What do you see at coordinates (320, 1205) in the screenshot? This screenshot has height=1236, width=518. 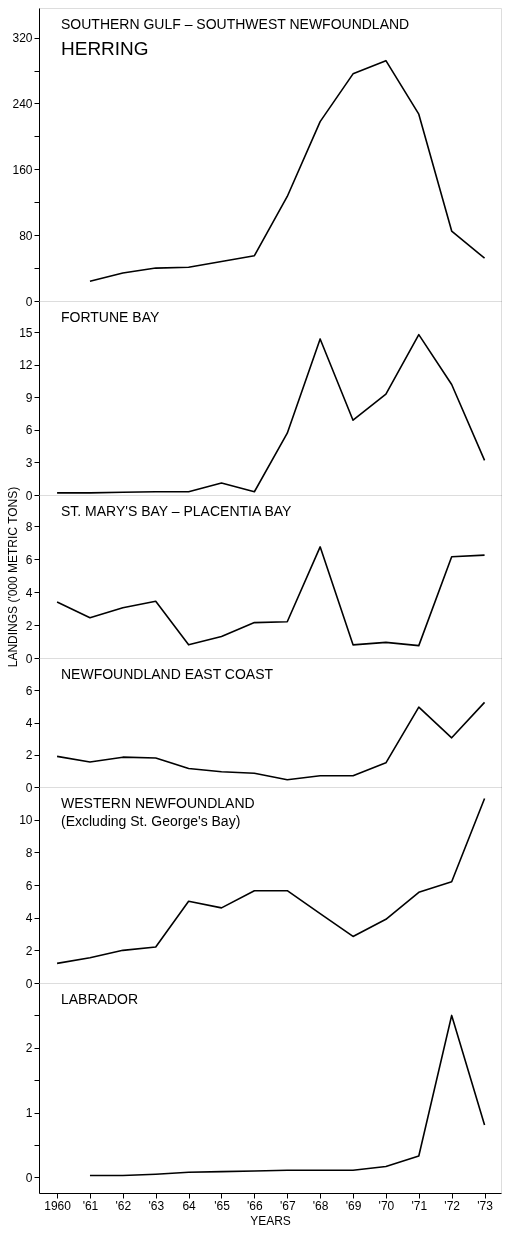 I see `x-tick-label: '68` at bounding box center [320, 1205].